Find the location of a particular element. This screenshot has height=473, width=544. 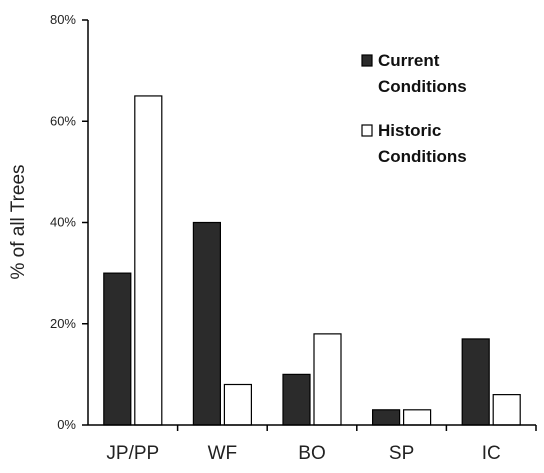

legend-label-current: Conditions is located at coordinates (422, 86).